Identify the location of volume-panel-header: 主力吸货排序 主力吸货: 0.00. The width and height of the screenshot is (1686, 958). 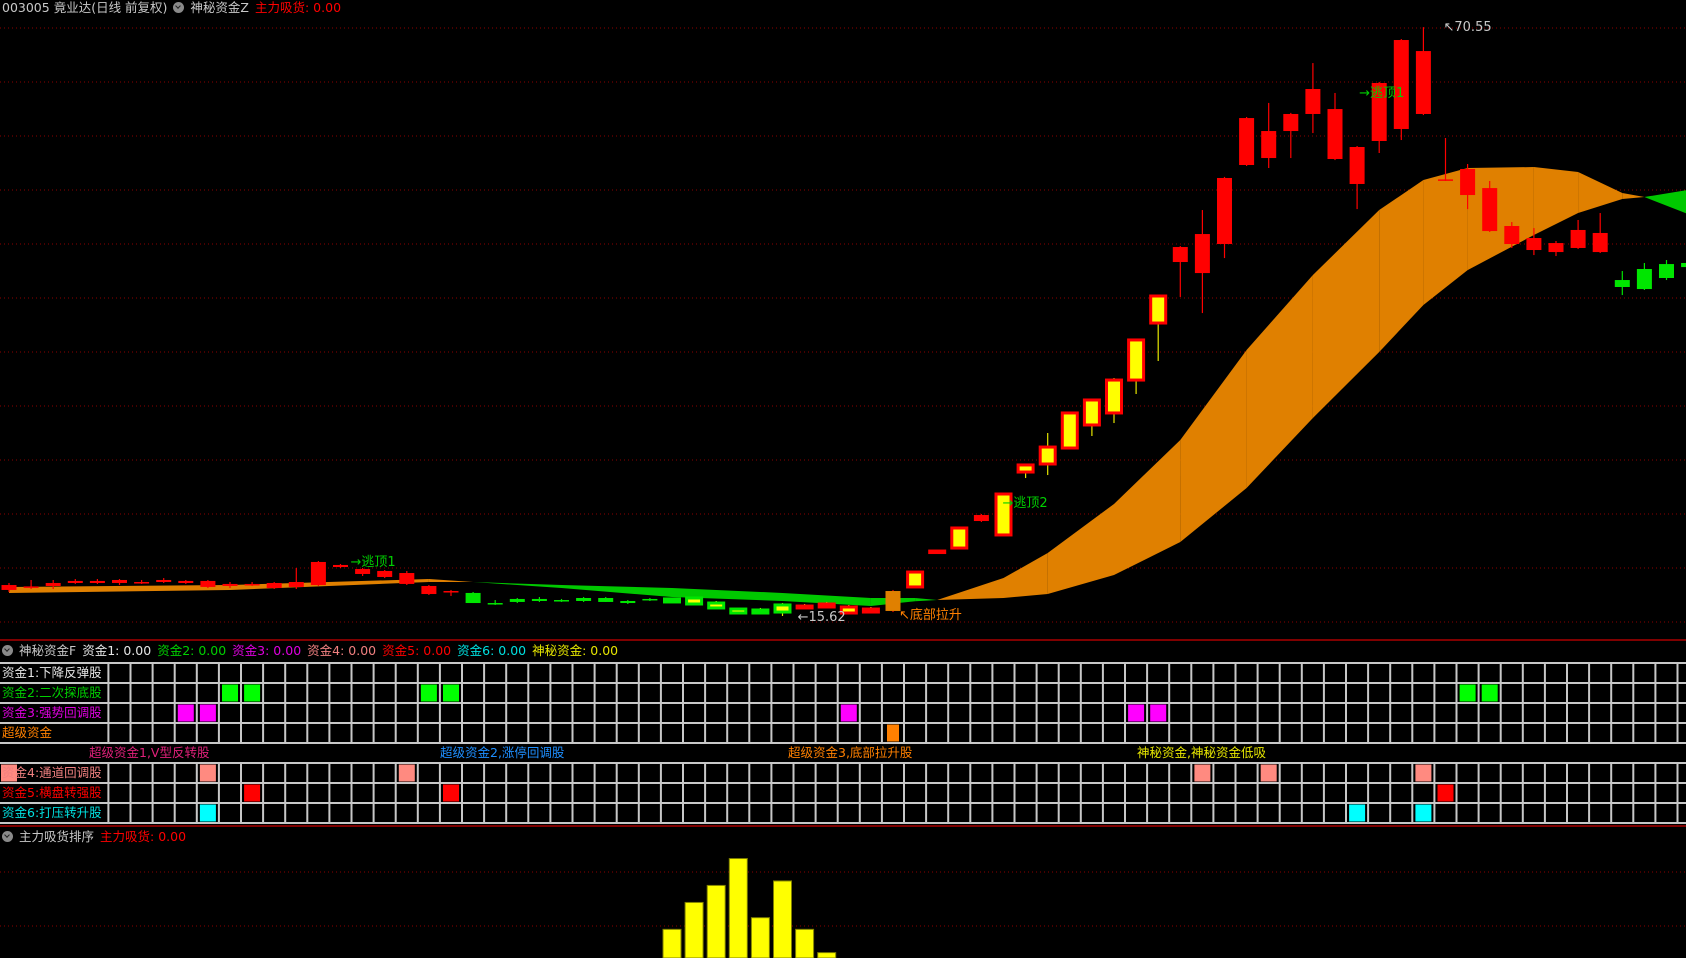
(97, 837).